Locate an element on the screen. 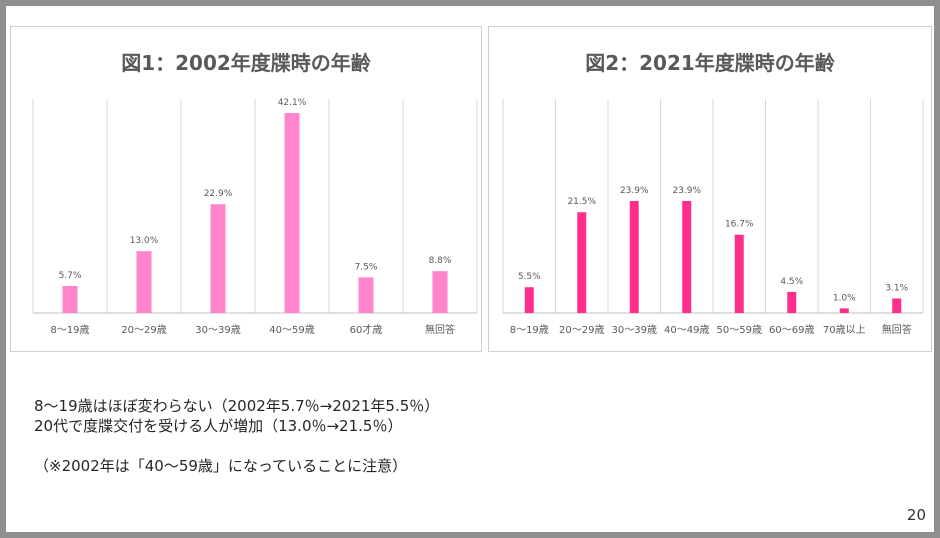  note-line-3: （※2002年は「40～59歳」になっていることに注意） is located at coordinates (221, 466).